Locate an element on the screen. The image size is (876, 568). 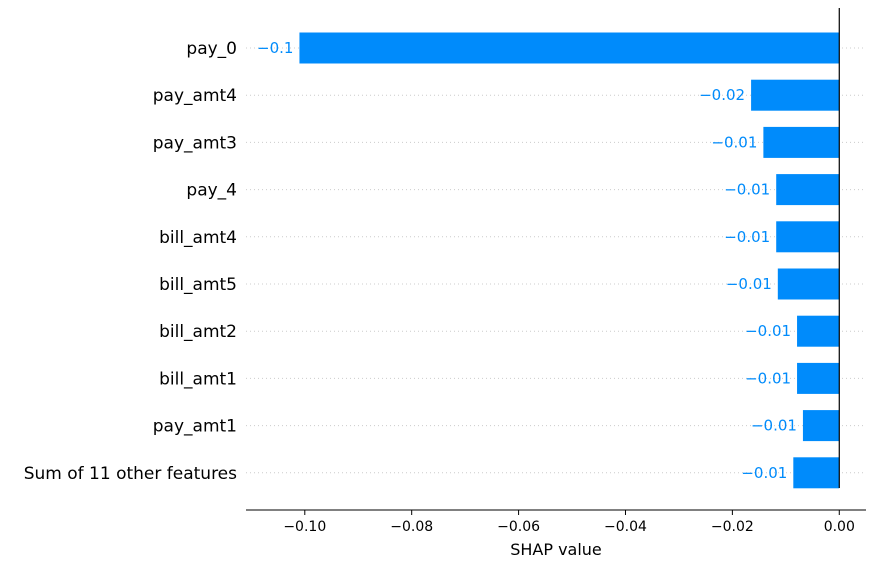
bar-pay_amt4 is located at coordinates (795, 95).